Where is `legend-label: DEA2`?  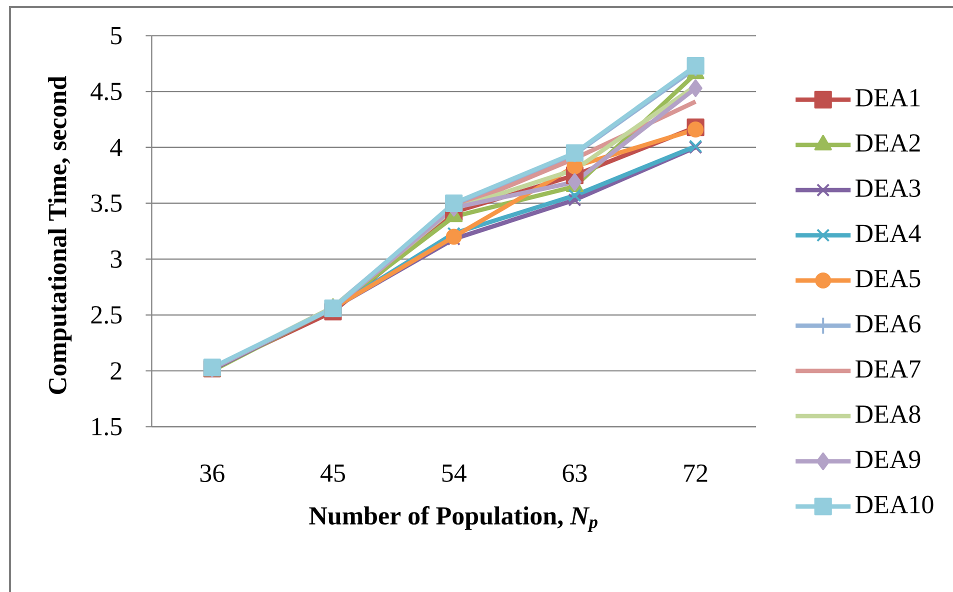
legend-label: DEA2 is located at coordinates (888, 143).